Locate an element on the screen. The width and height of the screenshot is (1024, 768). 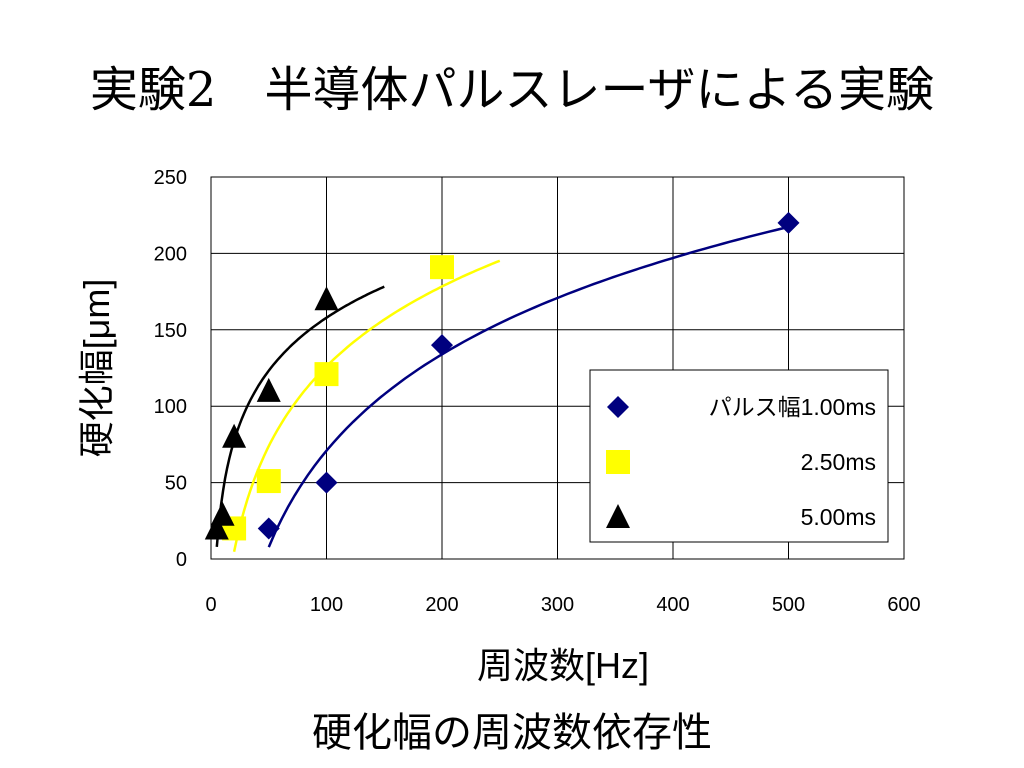
y-tick-label: 150 is located at coordinates (170, 331).